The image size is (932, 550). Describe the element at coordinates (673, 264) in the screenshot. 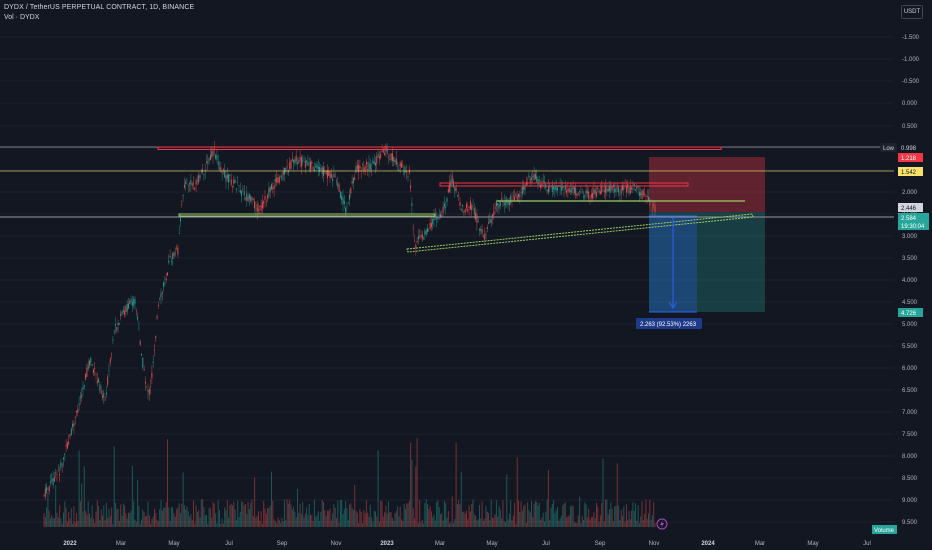

I see `measure-arrow-icon` at that location.